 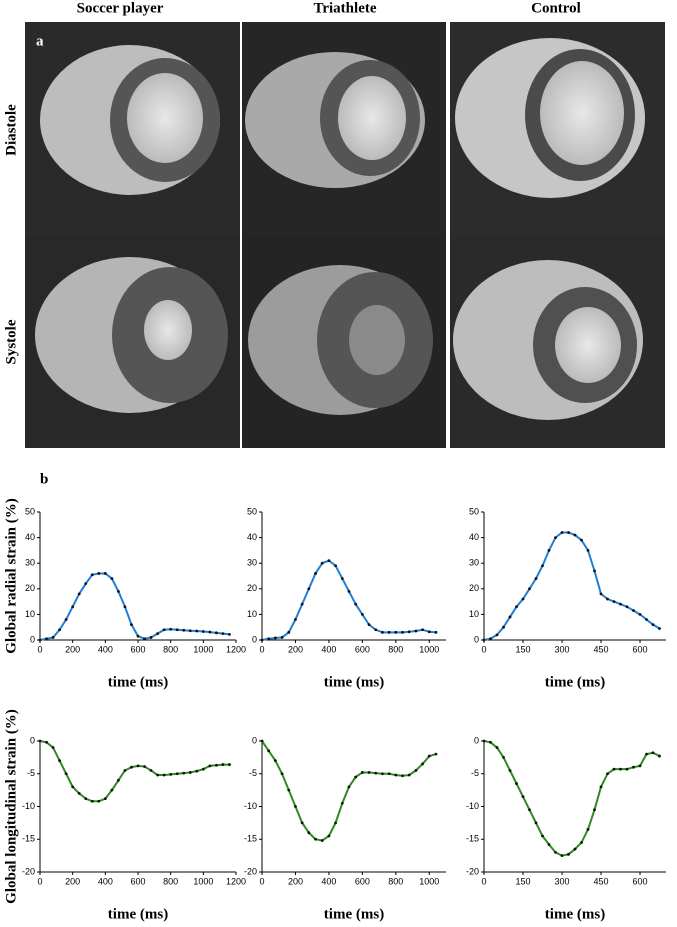 What do you see at coordinates (30, 588) in the screenshot?
I see `y-tick-label: 20` at bounding box center [30, 588].